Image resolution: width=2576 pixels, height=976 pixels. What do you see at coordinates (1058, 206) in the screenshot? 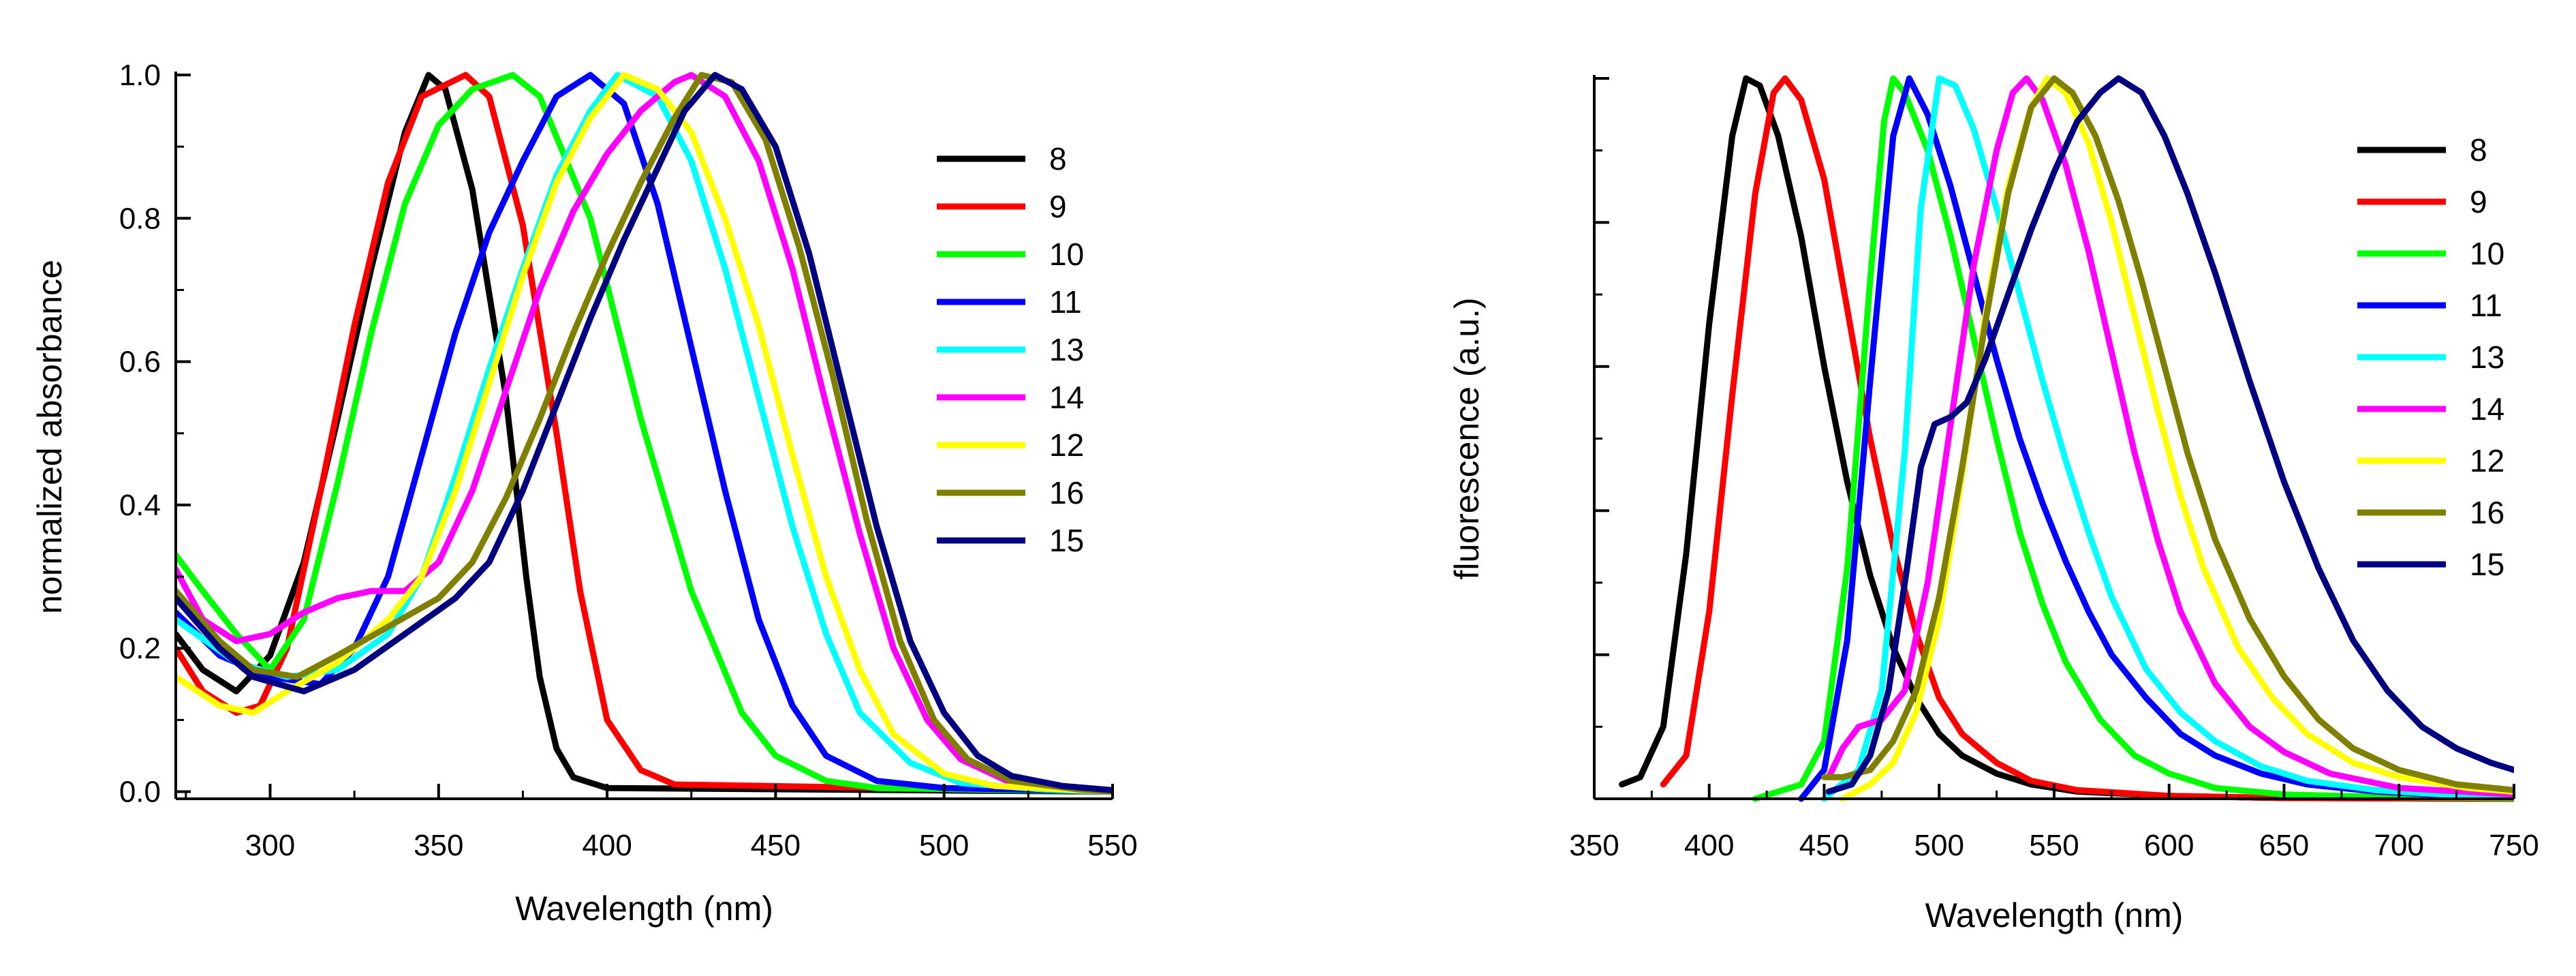
I see `abs-legend-label-9: 9` at bounding box center [1058, 206].